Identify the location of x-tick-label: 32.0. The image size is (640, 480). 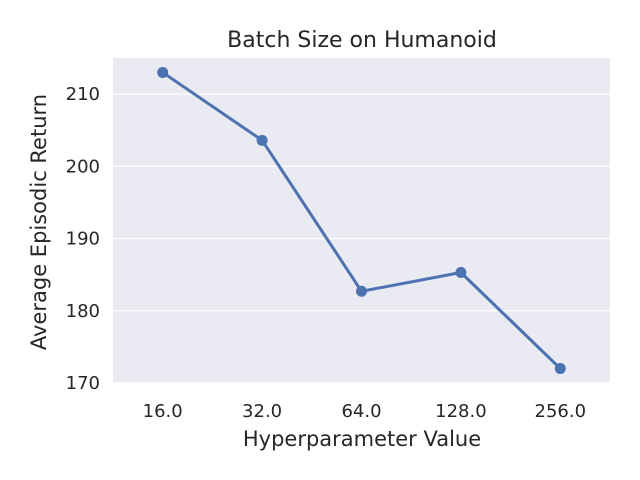
(262, 411).